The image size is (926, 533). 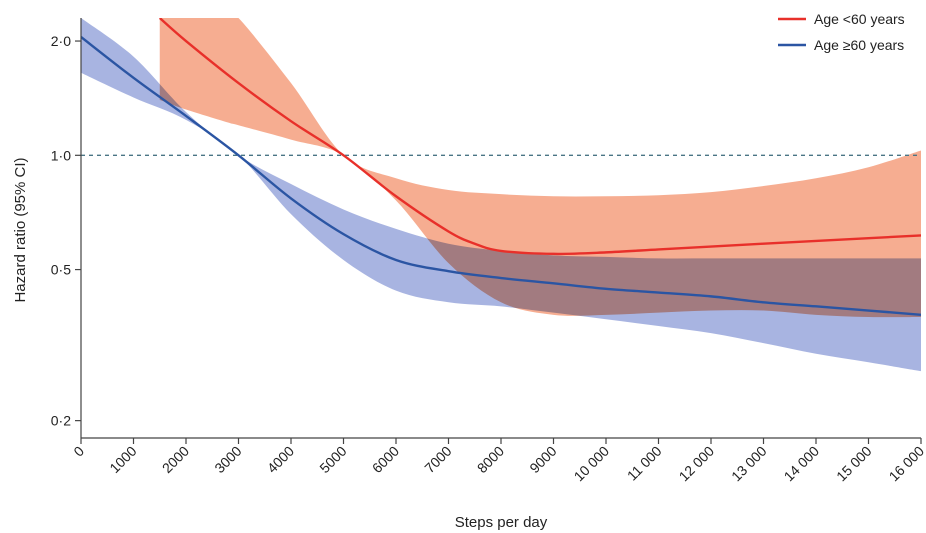 I want to click on x-tick-label: 1000, so click(x=122, y=459).